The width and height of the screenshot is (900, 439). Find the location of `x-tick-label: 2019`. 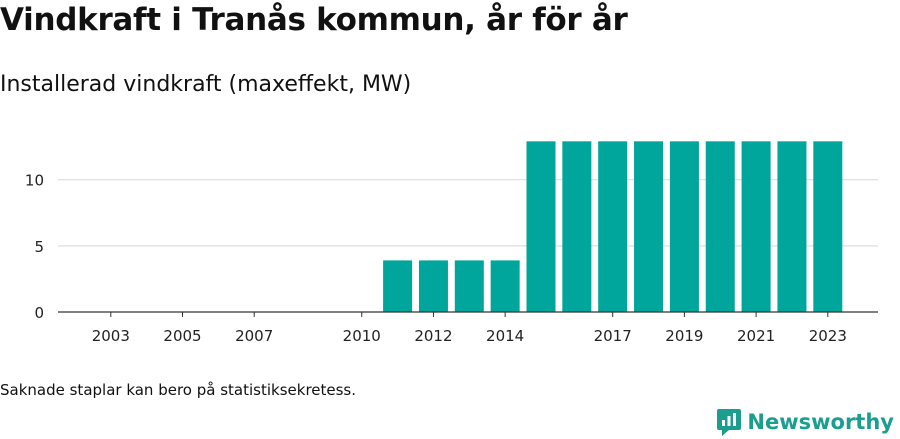

x-tick-label: 2019 is located at coordinates (684, 336).